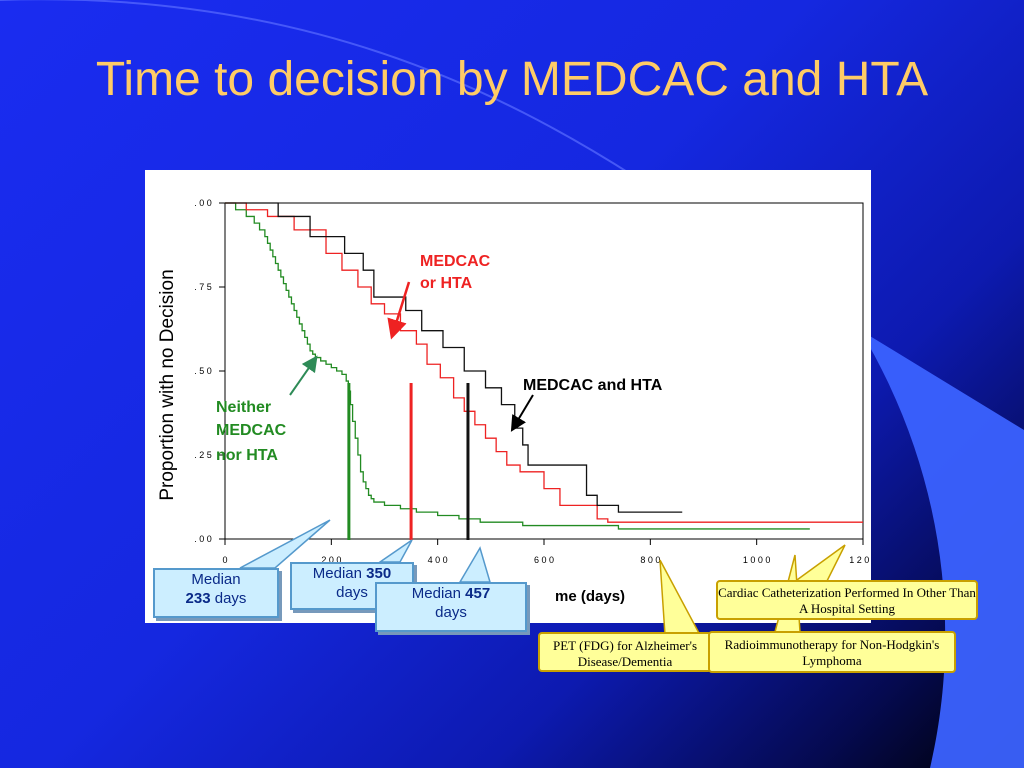 Image resolution: width=1024 pixels, height=768 pixels. What do you see at coordinates (216, 593) in the screenshot?
I see `median-callout-233: Median 233 days` at bounding box center [216, 593].